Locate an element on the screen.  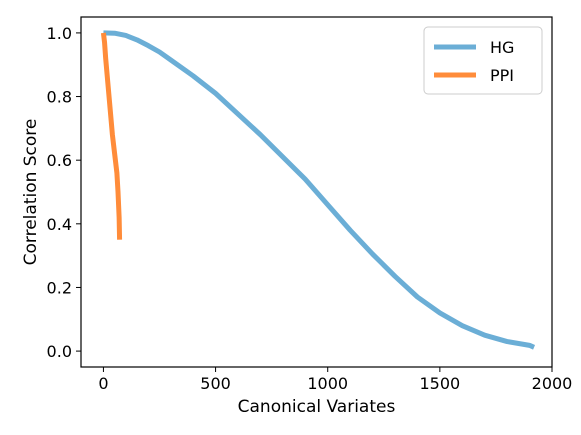
y-tick-label: 0.2 is located at coordinates (59, 287).